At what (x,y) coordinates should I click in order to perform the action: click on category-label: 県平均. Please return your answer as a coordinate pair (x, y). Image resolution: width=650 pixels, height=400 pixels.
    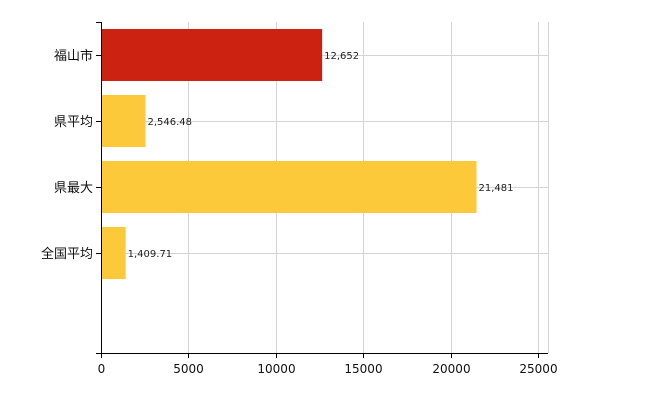
    Looking at the image, I should click on (73, 122).